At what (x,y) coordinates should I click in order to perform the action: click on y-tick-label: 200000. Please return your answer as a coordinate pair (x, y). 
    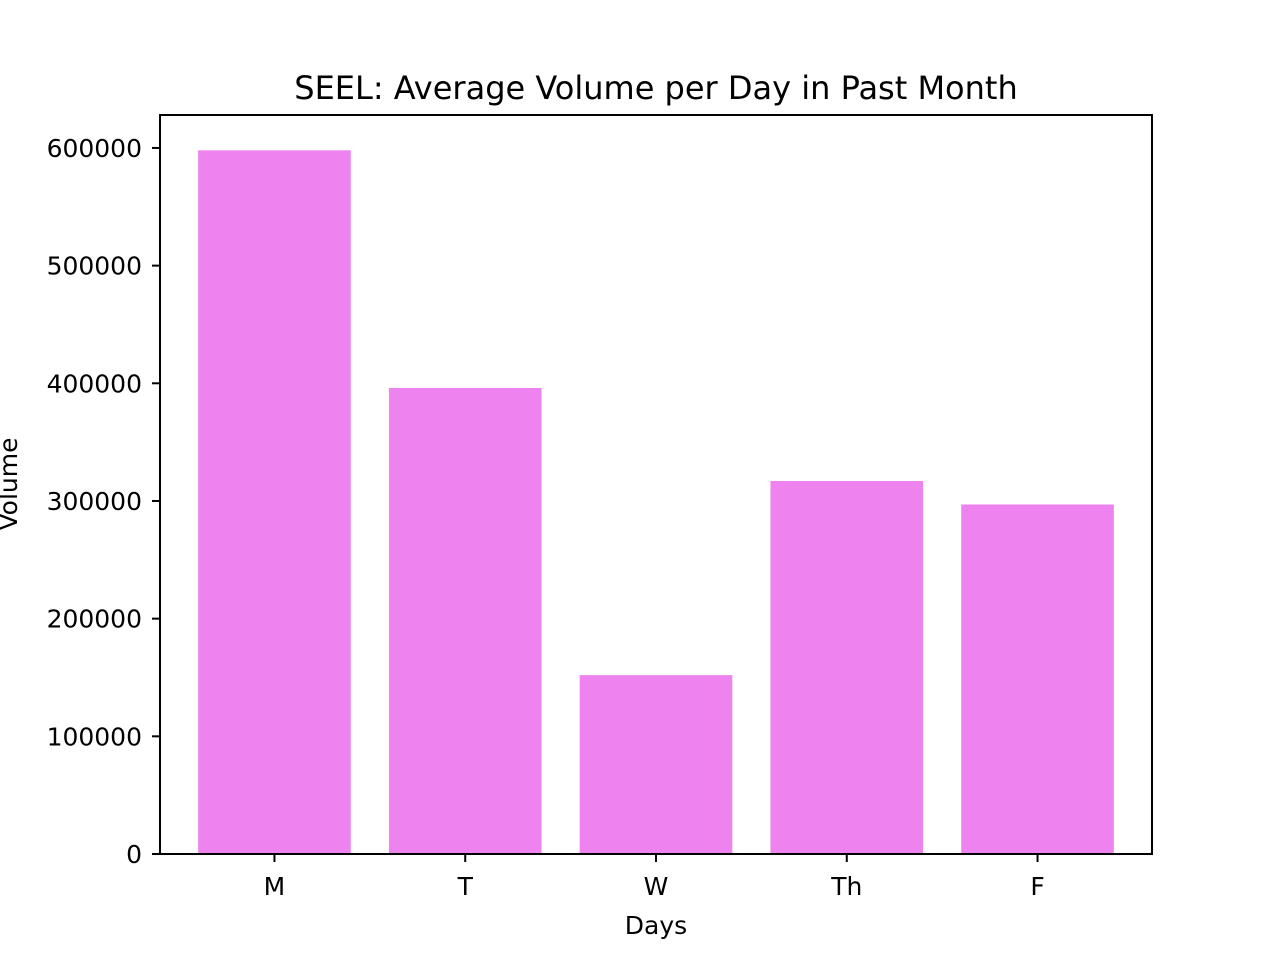
    Looking at the image, I should click on (94, 619).